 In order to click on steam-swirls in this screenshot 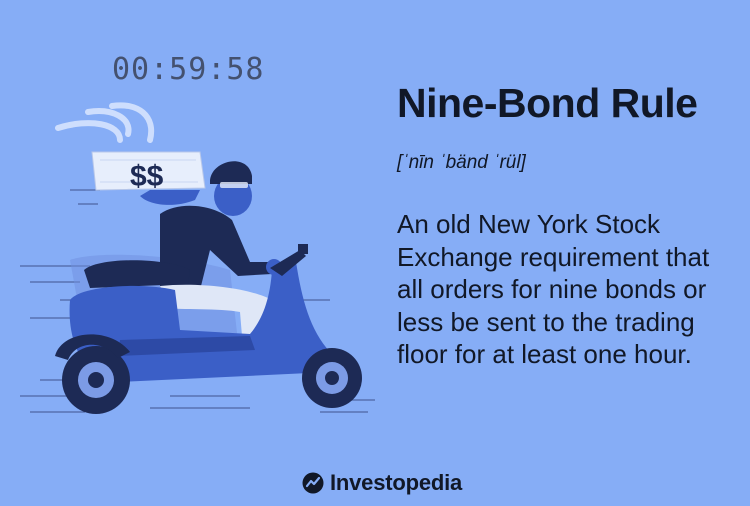, I will do `click(105, 122)`.